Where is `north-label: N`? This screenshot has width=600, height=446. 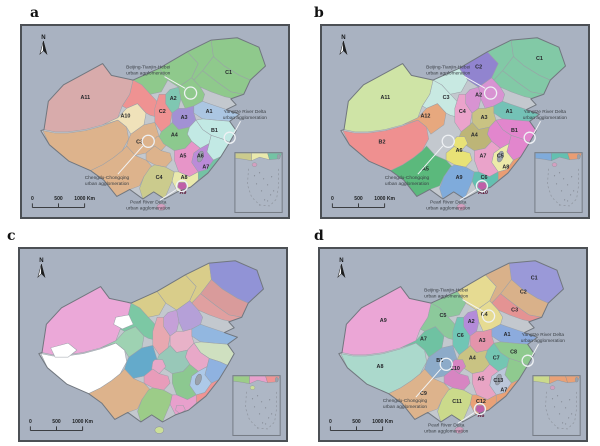 north-label: N is located at coordinates (41, 261).